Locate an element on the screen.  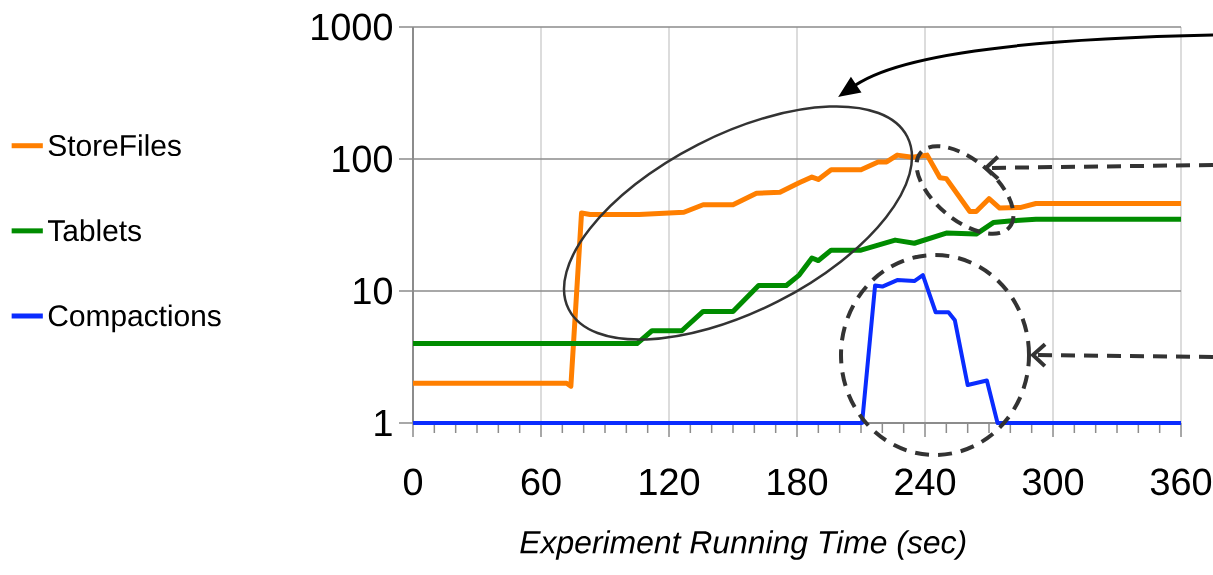
x-tick-label: 240 is located at coordinates (925, 482).